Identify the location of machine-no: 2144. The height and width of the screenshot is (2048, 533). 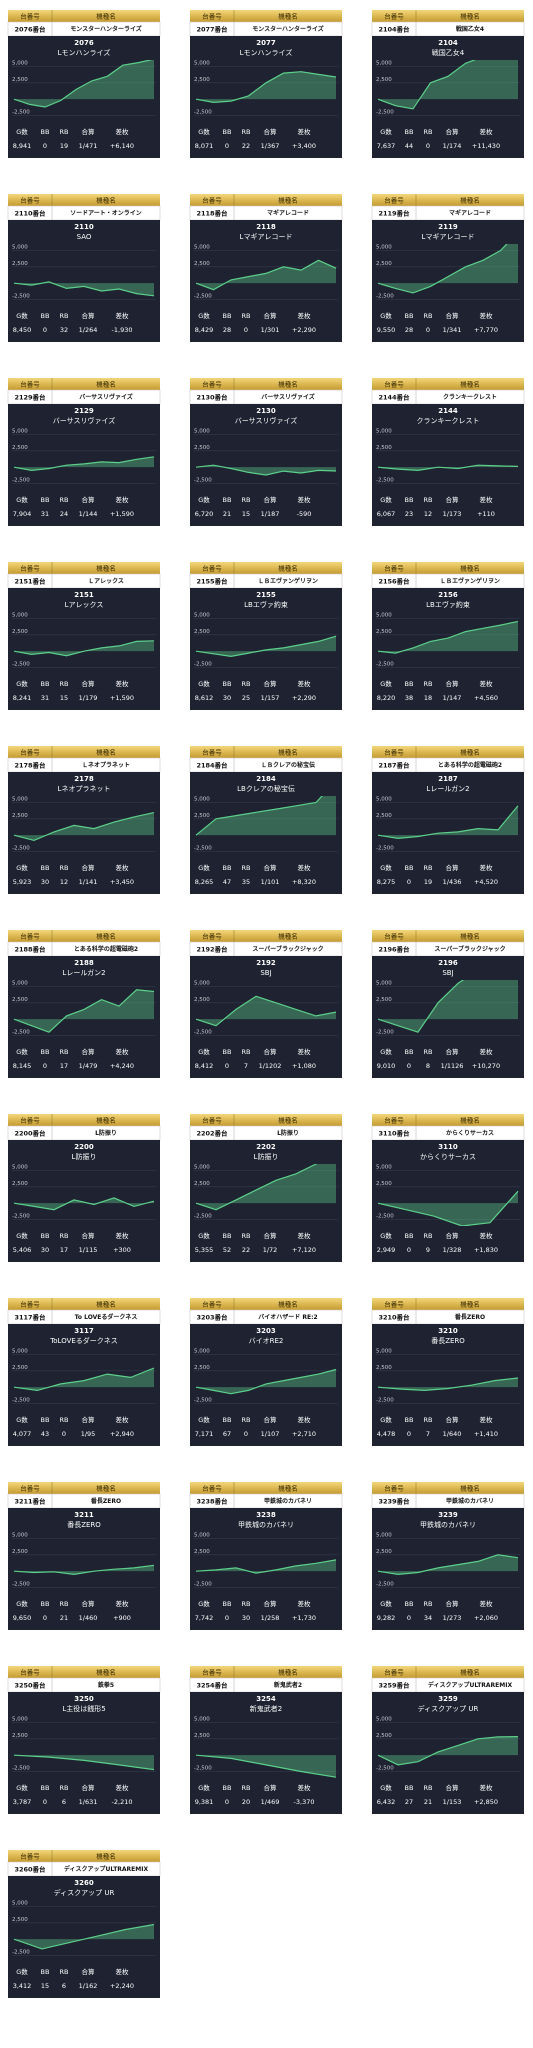
(448, 411).